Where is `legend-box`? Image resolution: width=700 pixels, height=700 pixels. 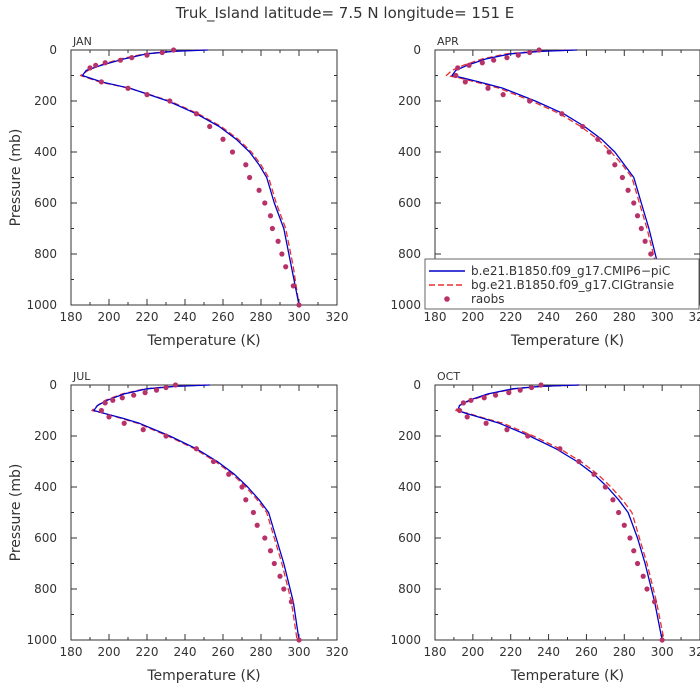
legend-box is located at coordinates (562, 284).